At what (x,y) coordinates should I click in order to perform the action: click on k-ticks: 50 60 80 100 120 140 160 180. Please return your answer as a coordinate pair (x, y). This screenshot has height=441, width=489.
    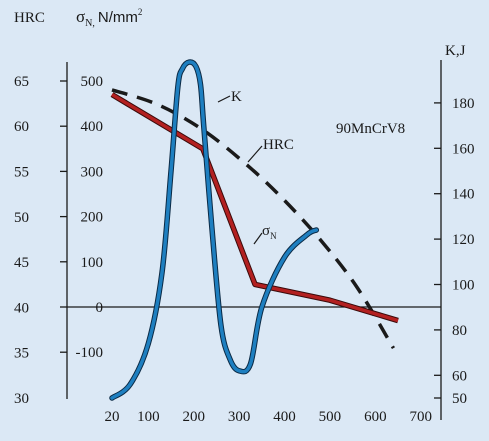
    Looking at the image, I should click on (454, 251).